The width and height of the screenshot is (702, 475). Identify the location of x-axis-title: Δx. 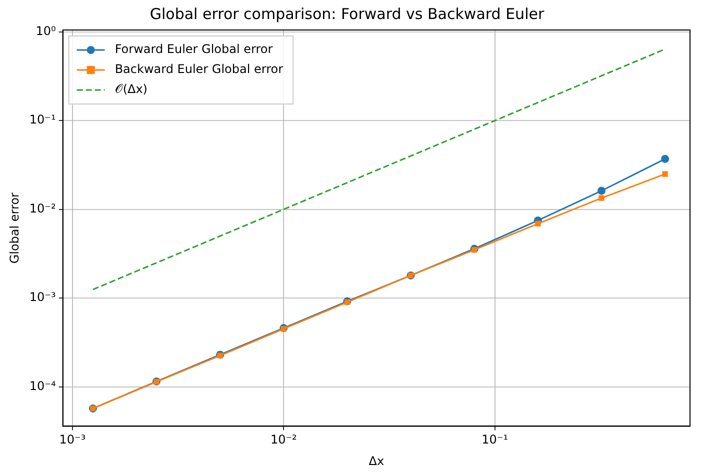
(376, 461).